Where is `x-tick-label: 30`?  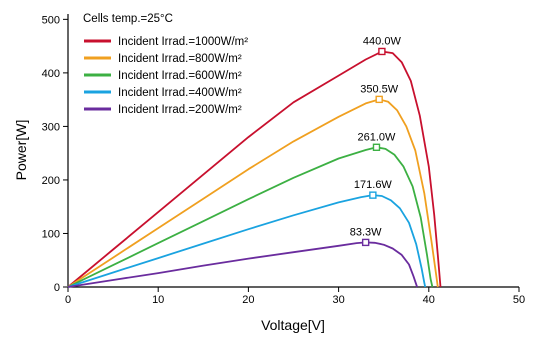
x-tick-label: 30 is located at coordinates (338, 300).